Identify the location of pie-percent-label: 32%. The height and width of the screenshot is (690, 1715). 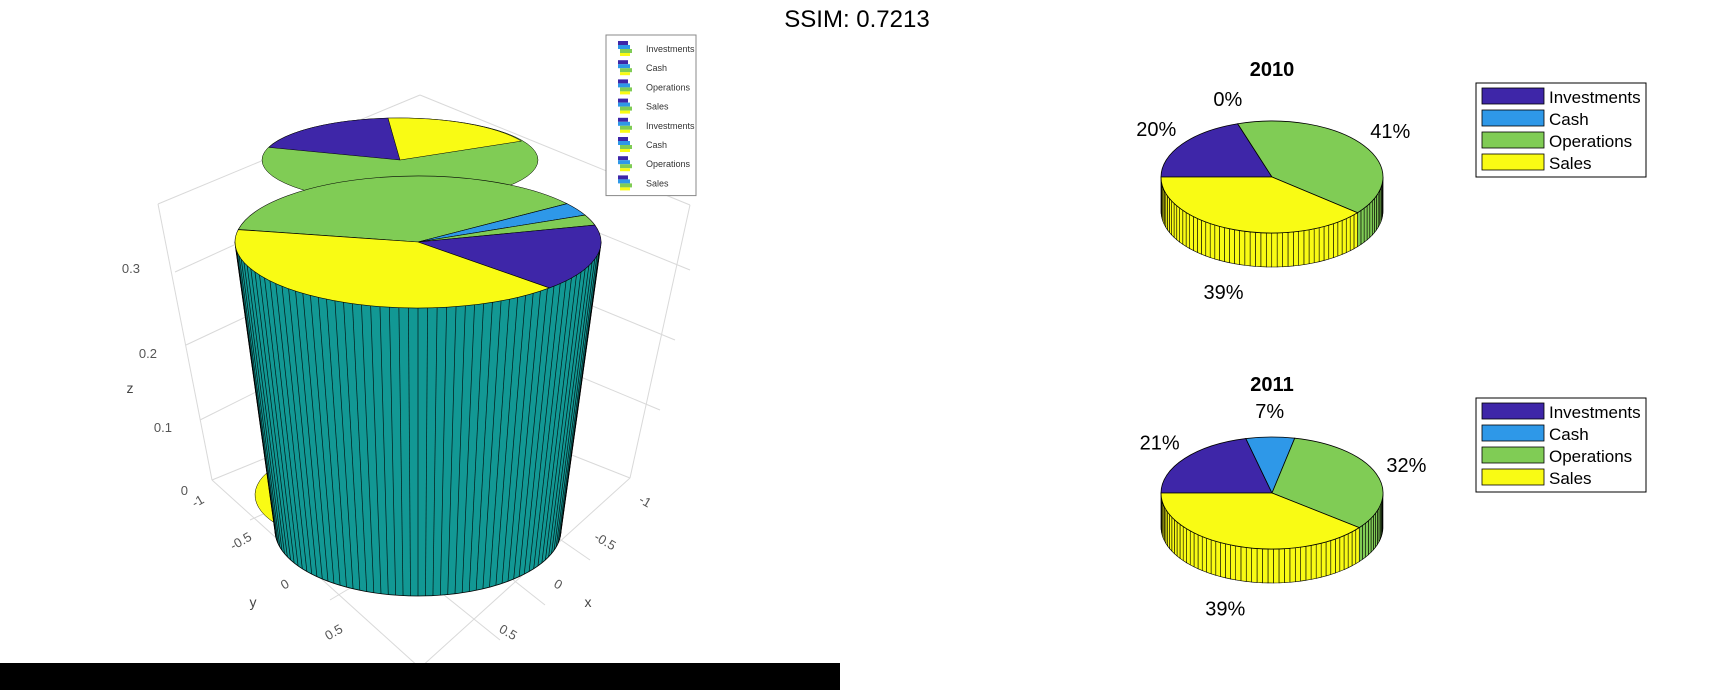
(1406, 466).